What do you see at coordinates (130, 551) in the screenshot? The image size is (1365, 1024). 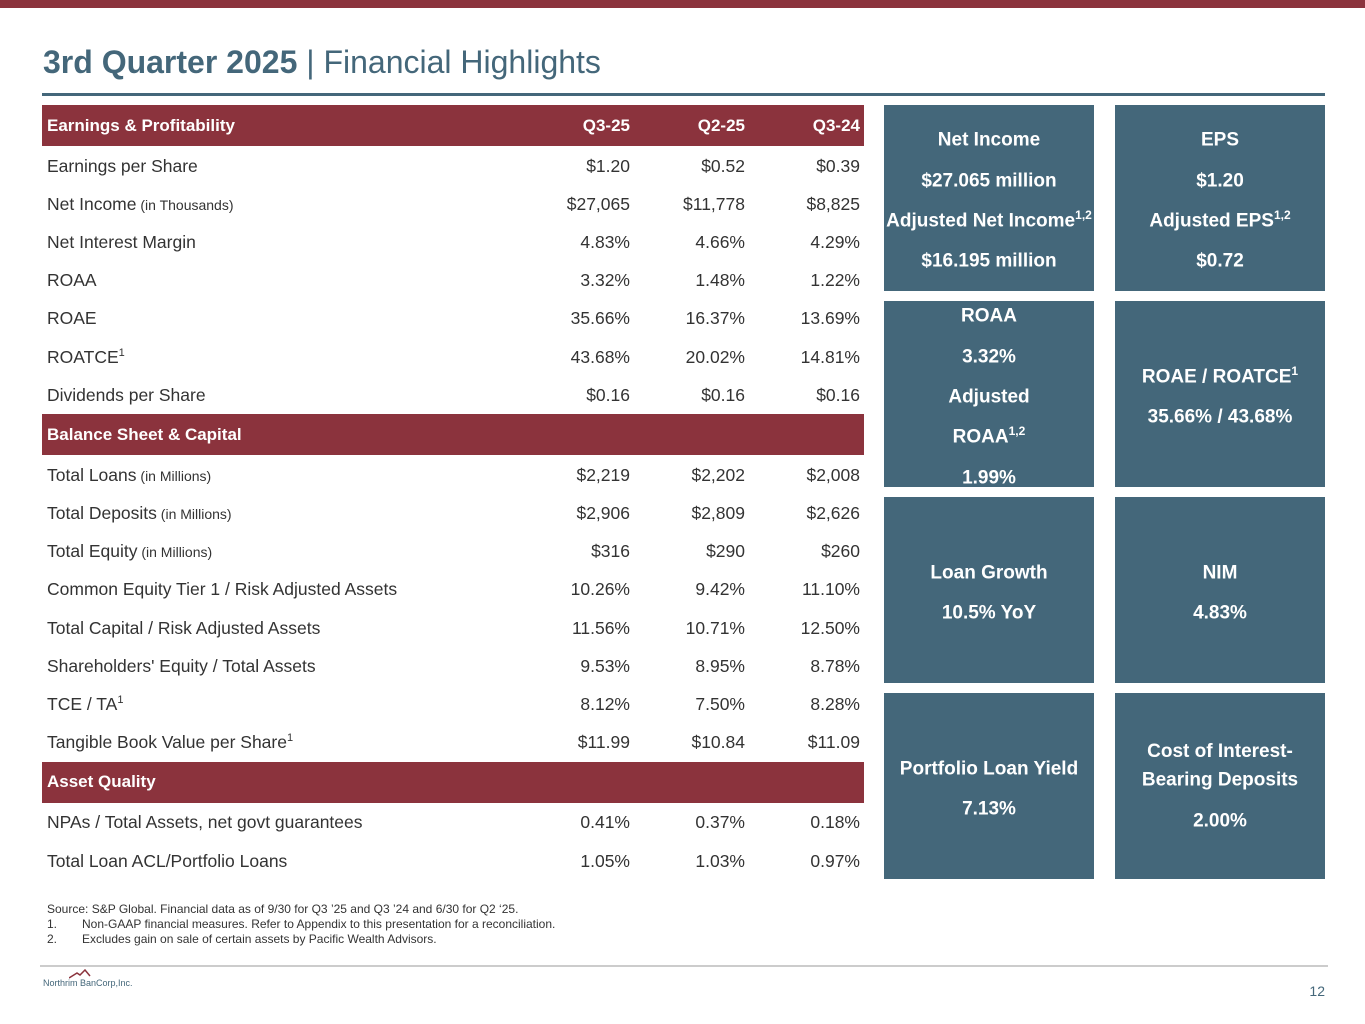 I see `row-label: Total Equity (in Millions)` at bounding box center [130, 551].